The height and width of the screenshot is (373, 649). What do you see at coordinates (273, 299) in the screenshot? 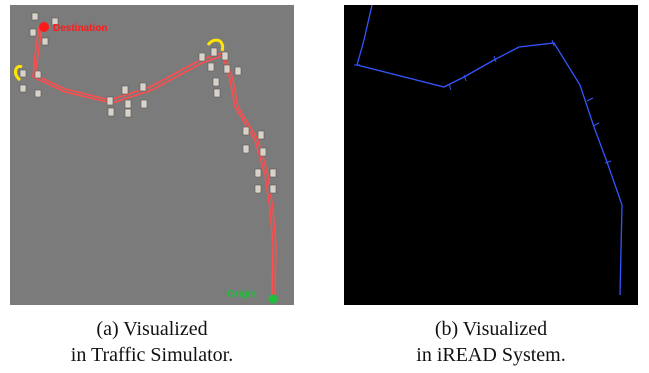
I see `origin-marker-icon` at bounding box center [273, 299].